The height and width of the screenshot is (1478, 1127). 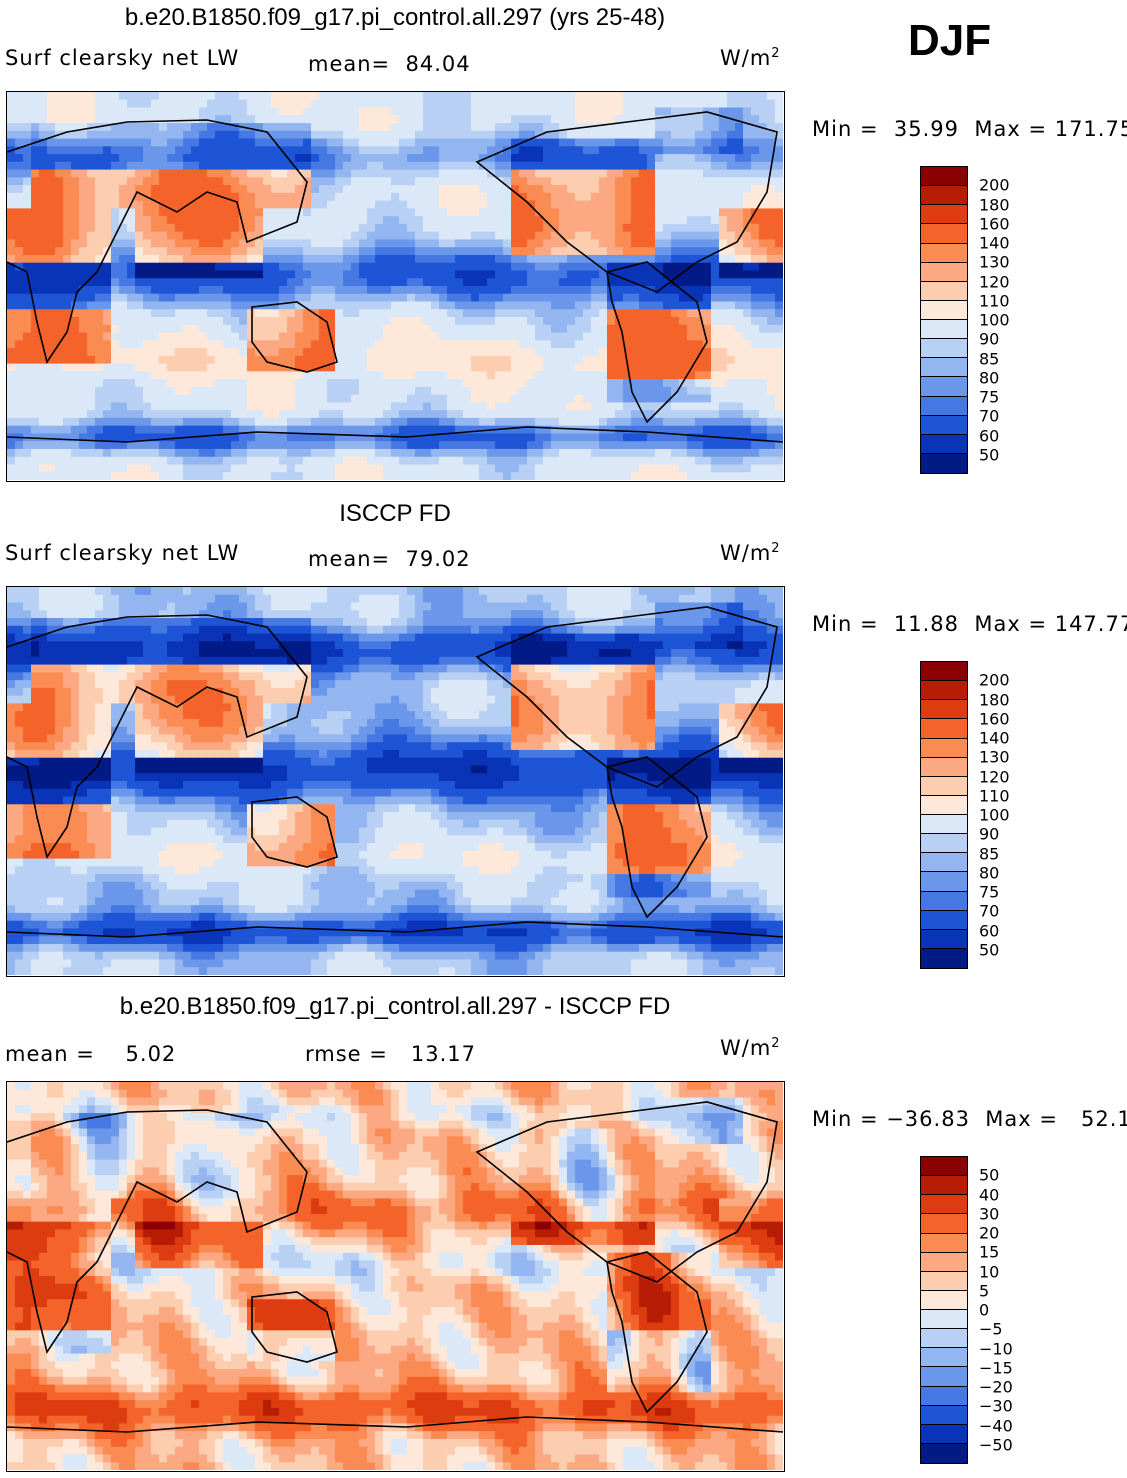 What do you see at coordinates (950, 40) in the screenshot?
I see `season-label: DJF` at bounding box center [950, 40].